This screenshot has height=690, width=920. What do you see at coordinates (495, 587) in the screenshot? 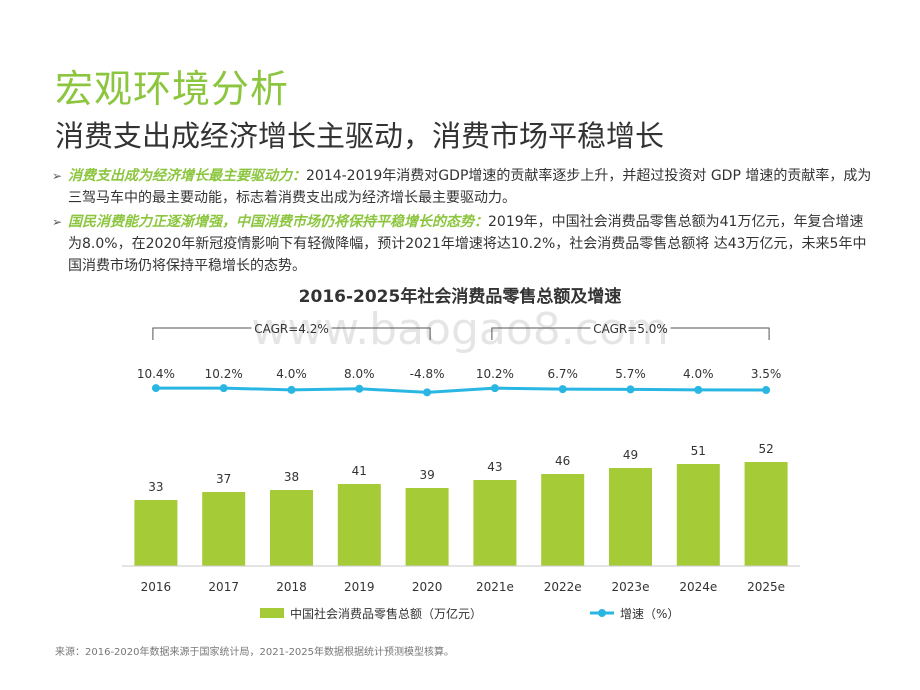
I see `x-tick-label: 2021e` at bounding box center [495, 587].